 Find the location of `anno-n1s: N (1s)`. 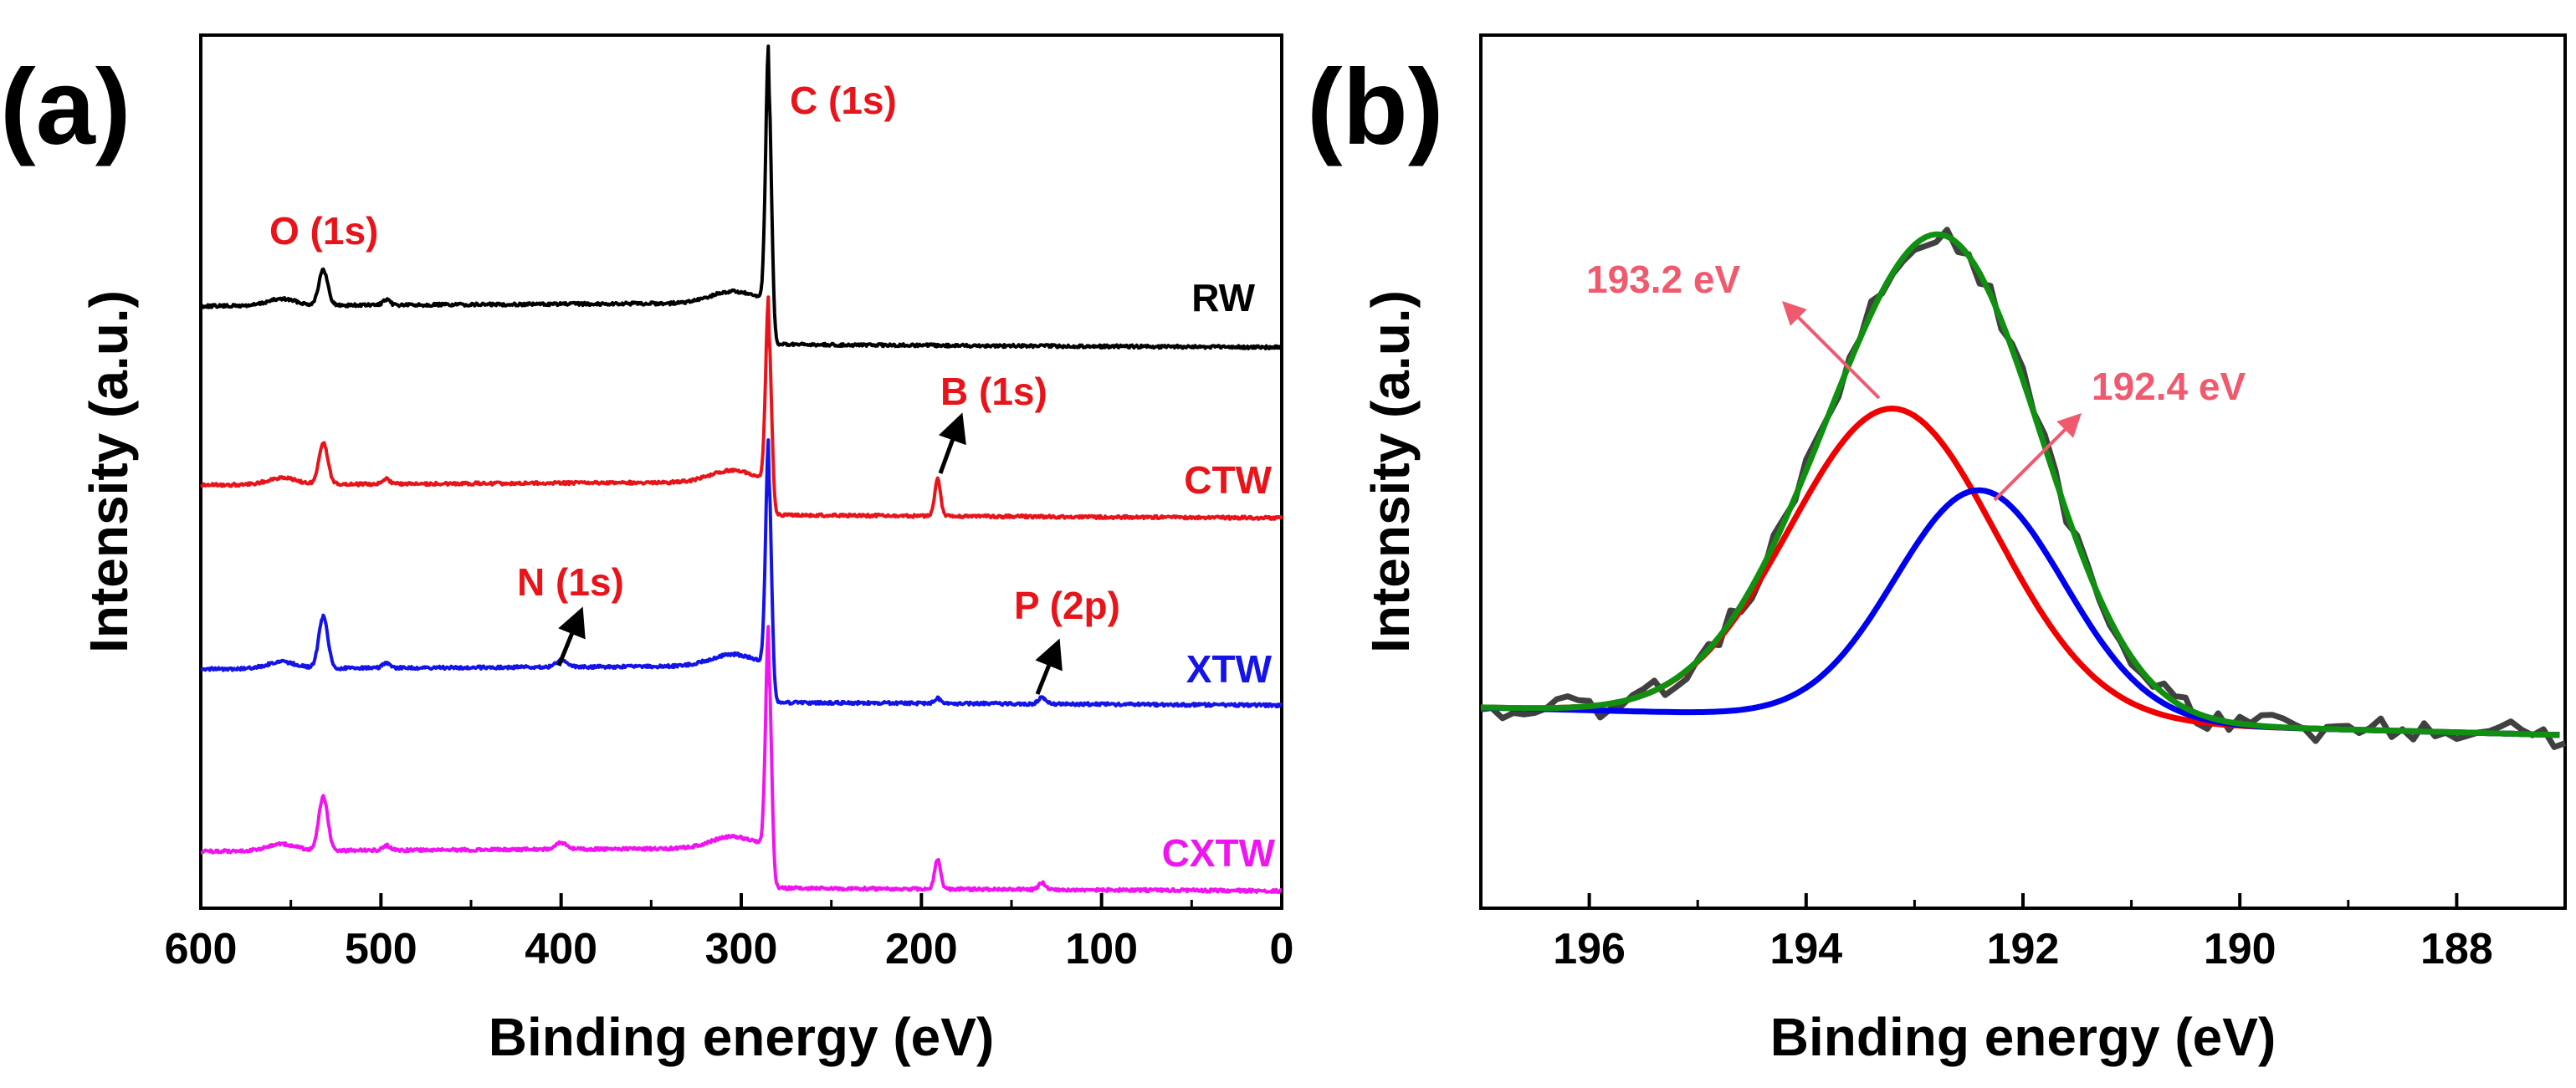

anno-n1s: N (1s) is located at coordinates (571, 582).